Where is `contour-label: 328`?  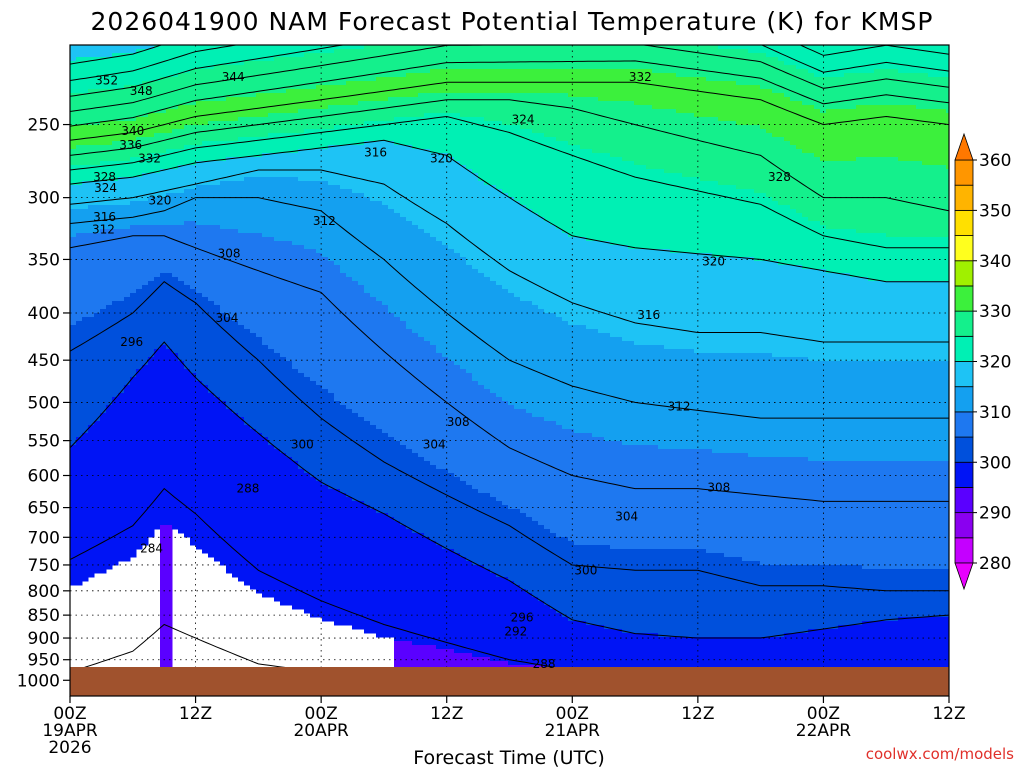
contour-label: 328 is located at coordinates (779, 177).